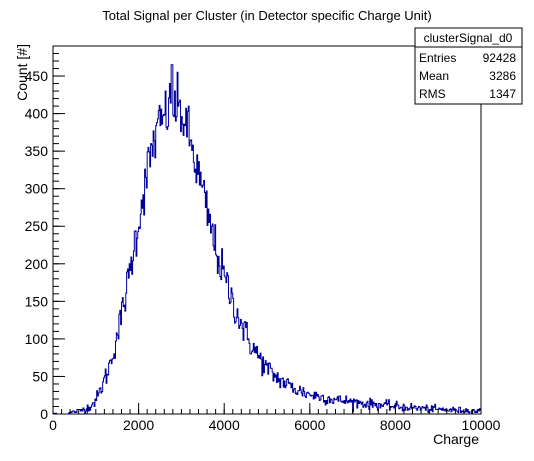  I want to click on x-tick-label: 2000, so click(138, 425).